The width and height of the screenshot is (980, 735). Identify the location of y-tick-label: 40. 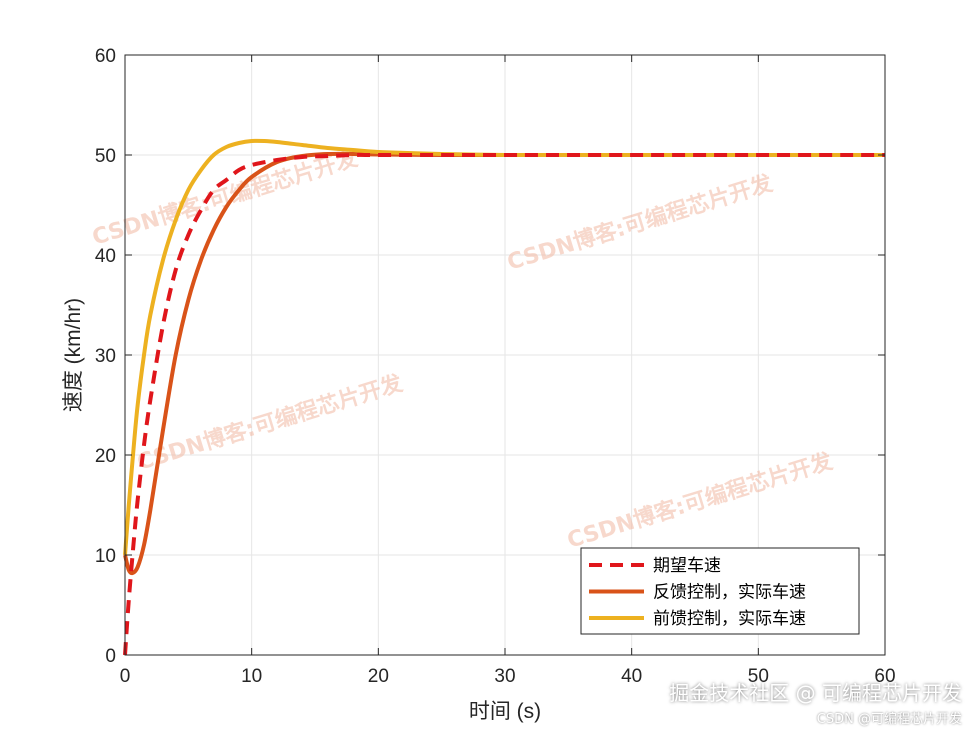
(105, 256).